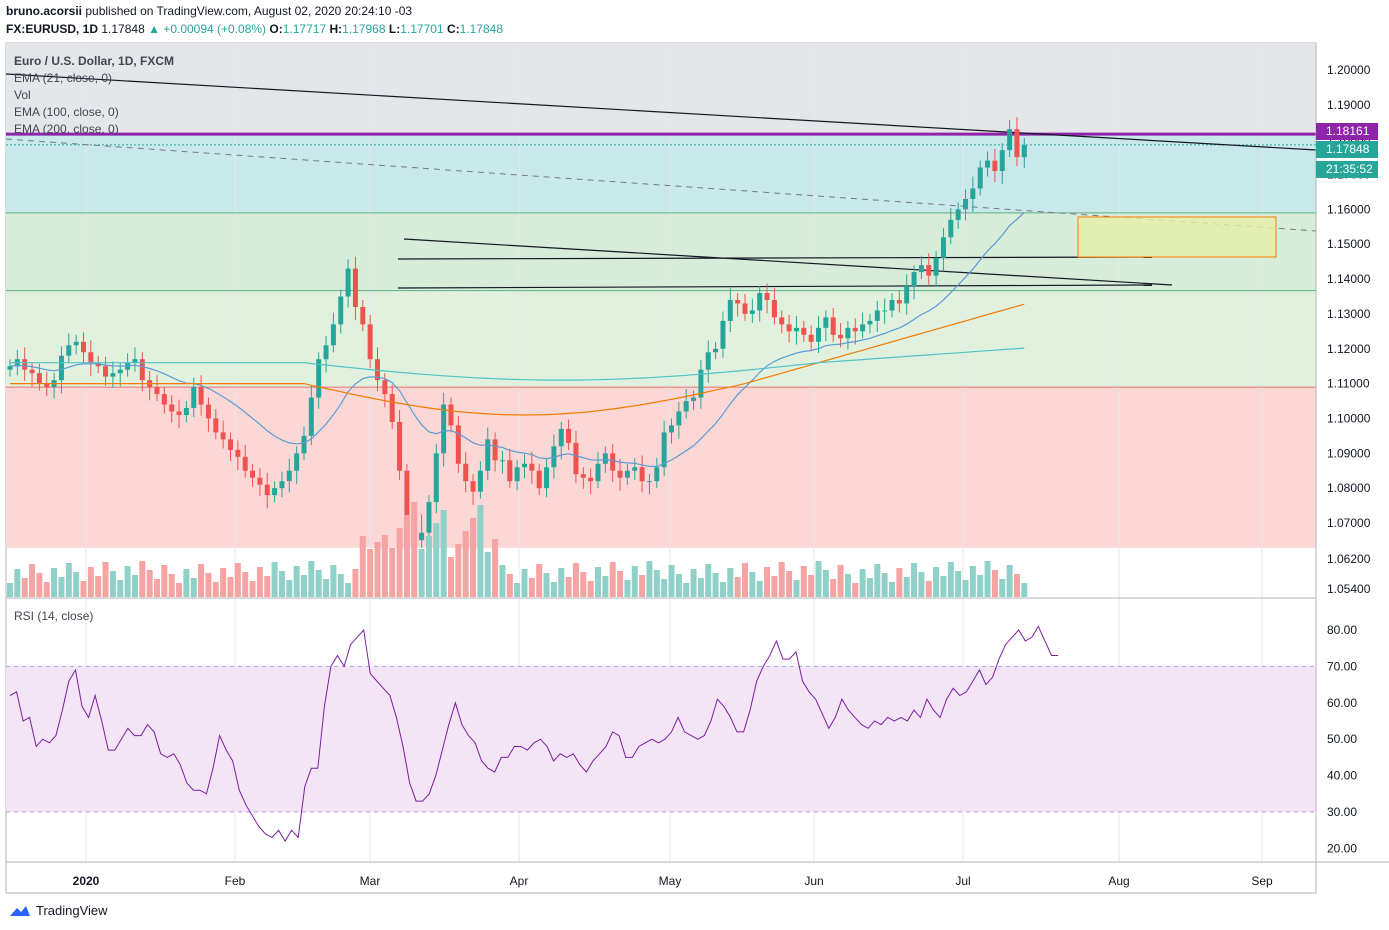  What do you see at coordinates (1349, 169) in the screenshot?
I see `countdown-label: 21:35:52` at bounding box center [1349, 169].